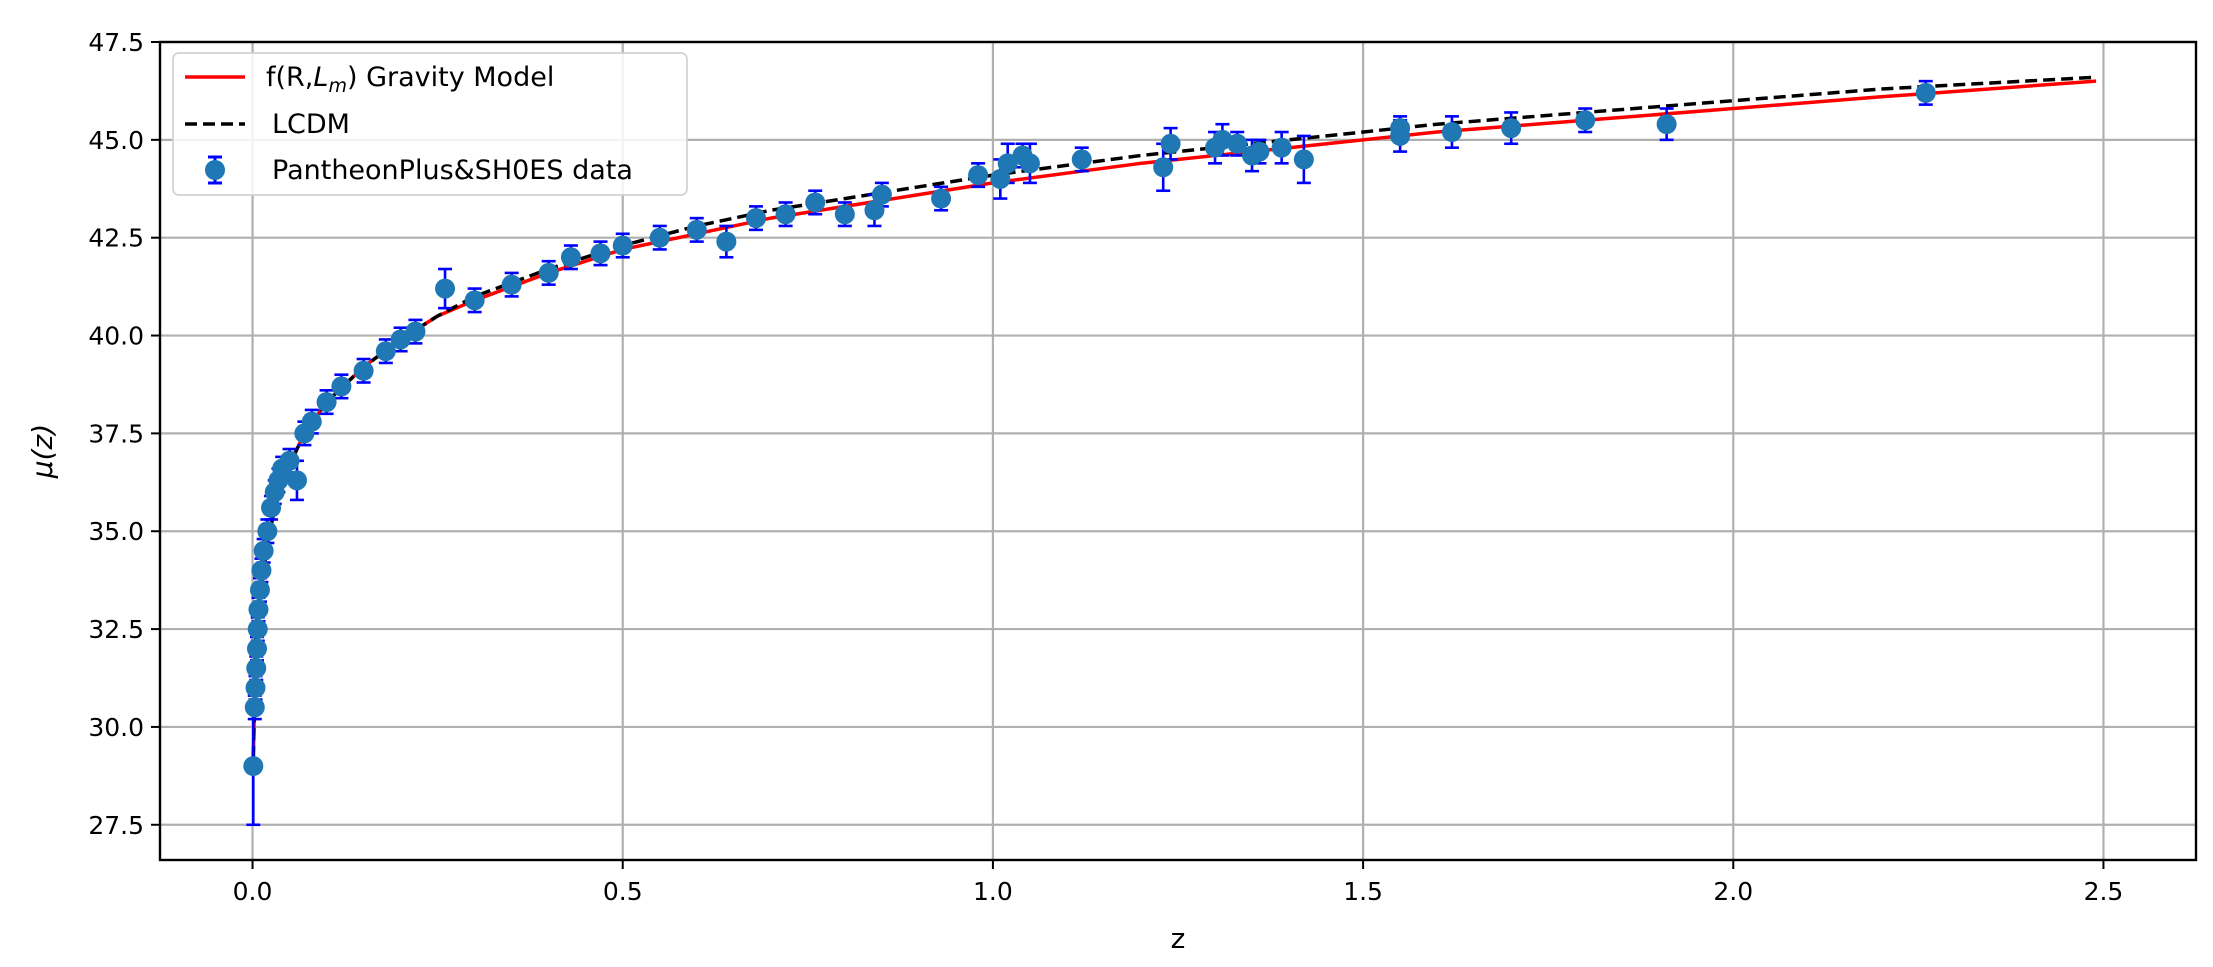  I want to click on legend-box, so click(430, 124).